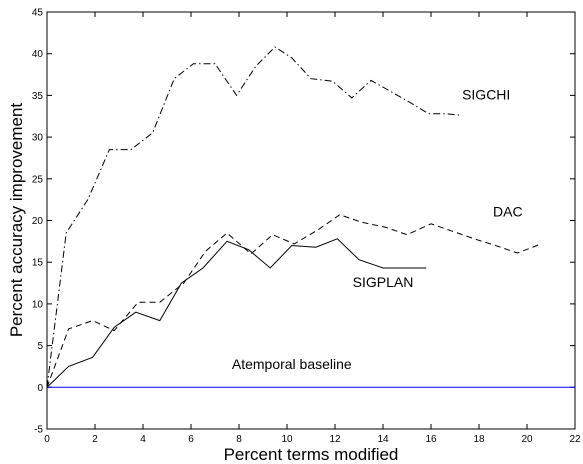 This screenshot has width=583, height=464. I want to click on annotation-dac: DAC, so click(508, 211).